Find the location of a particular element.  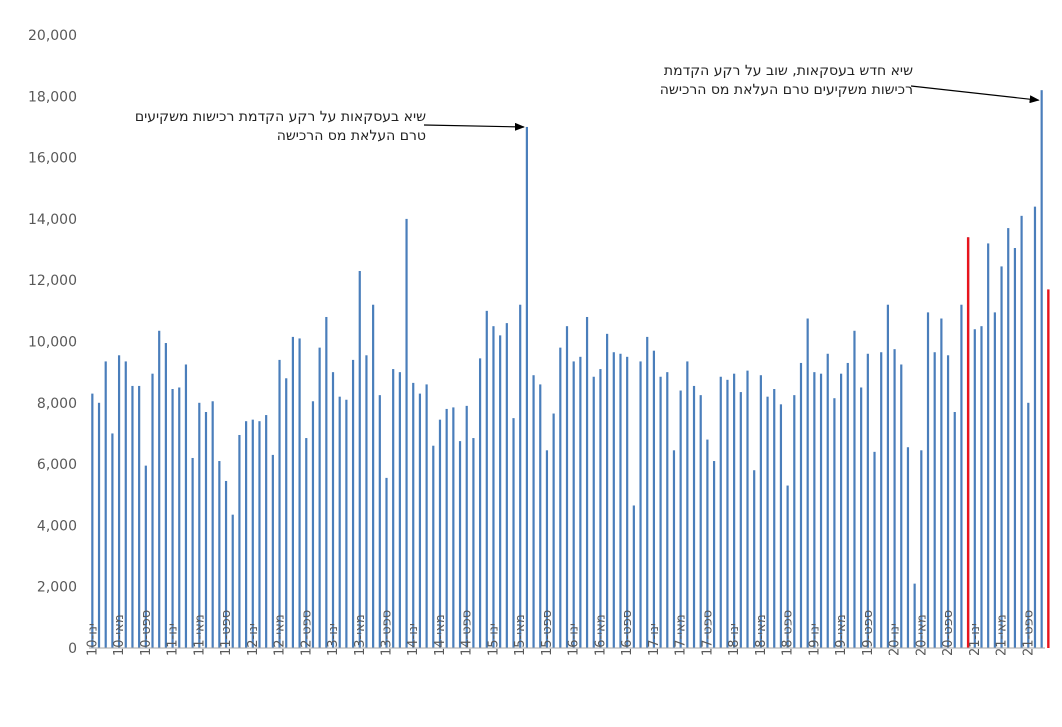

x-tick-label: ספט-11 is located at coordinates (226, 633).